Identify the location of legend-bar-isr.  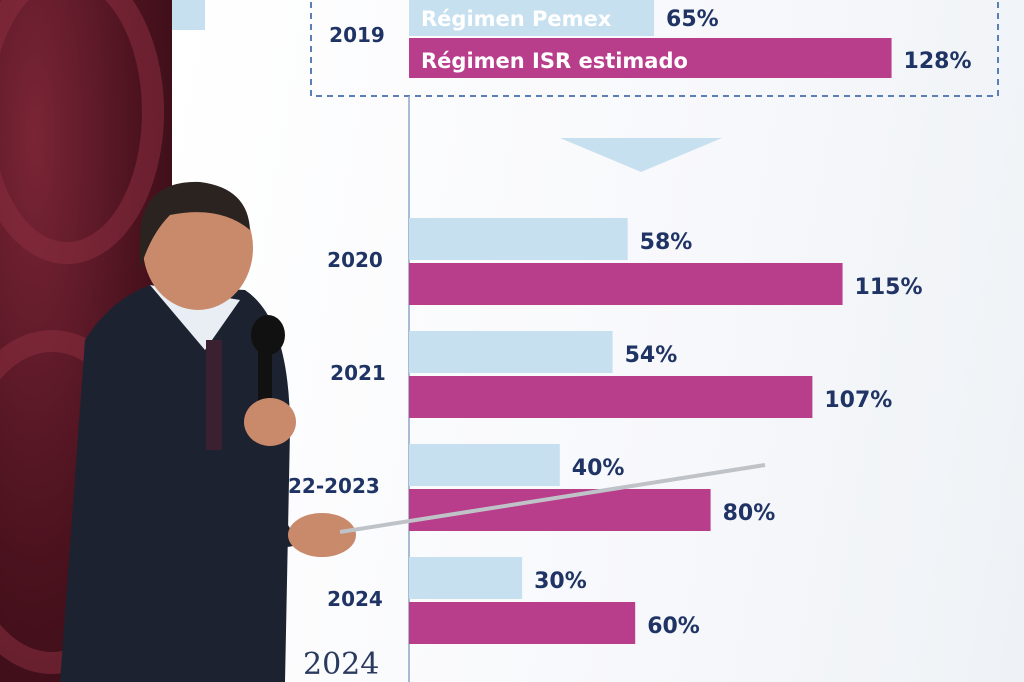
(650, 58).